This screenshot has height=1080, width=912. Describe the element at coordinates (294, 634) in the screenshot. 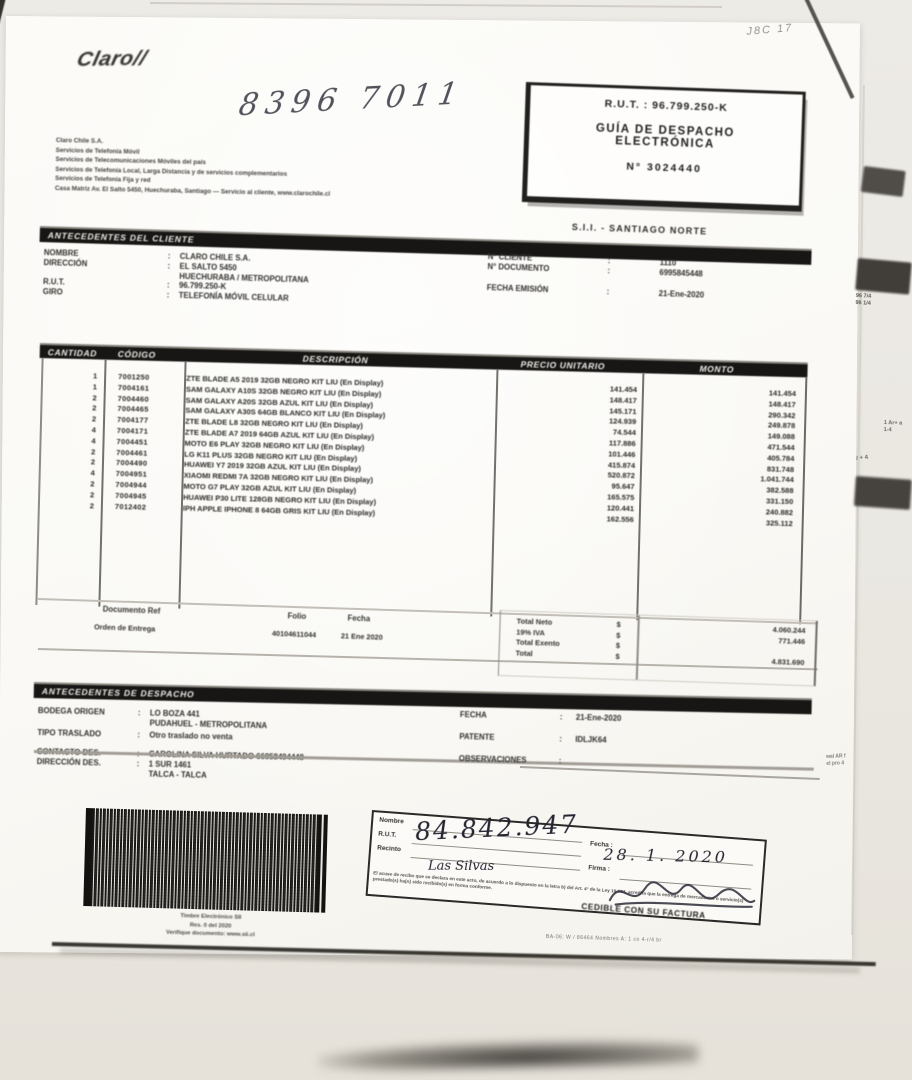

I see `ref-value-folio: 40104611044` at that location.